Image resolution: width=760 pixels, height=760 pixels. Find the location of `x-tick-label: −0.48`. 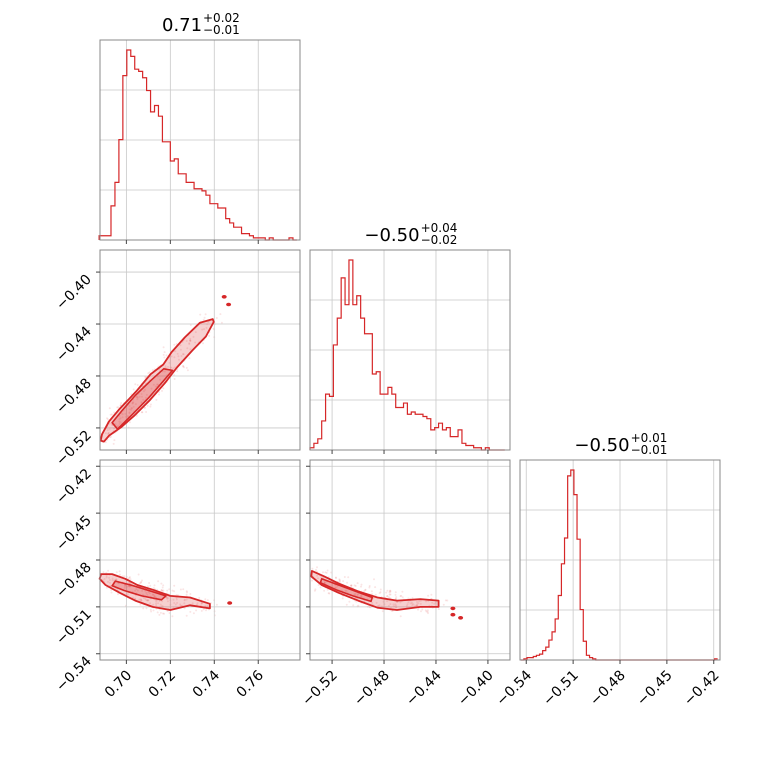

x-tick-label: −0.48 is located at coordinates (608, 689).